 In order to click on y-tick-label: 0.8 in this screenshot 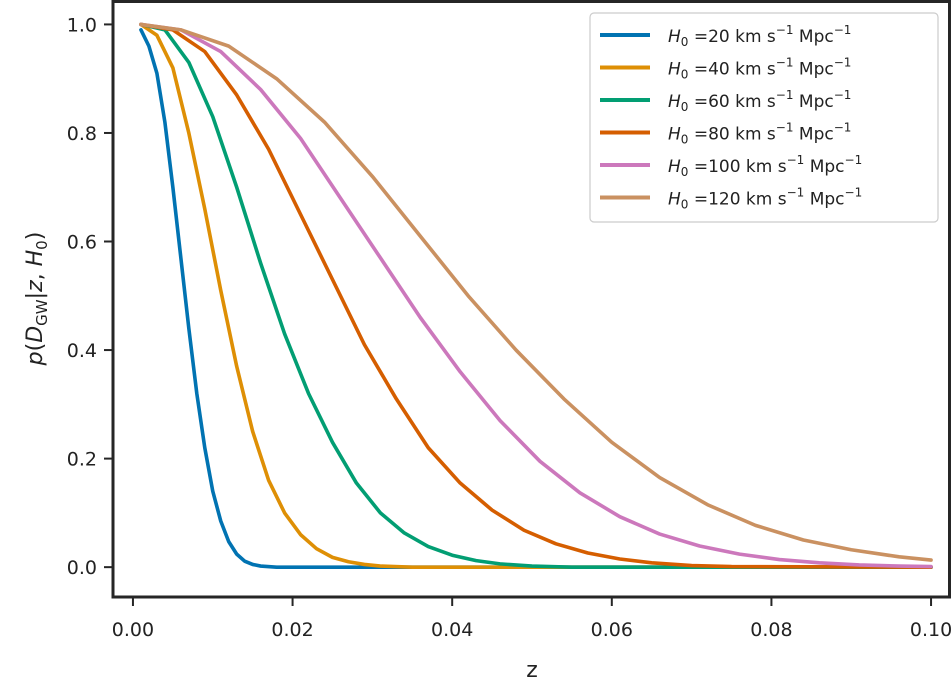, I will do `click(82, 134)`.